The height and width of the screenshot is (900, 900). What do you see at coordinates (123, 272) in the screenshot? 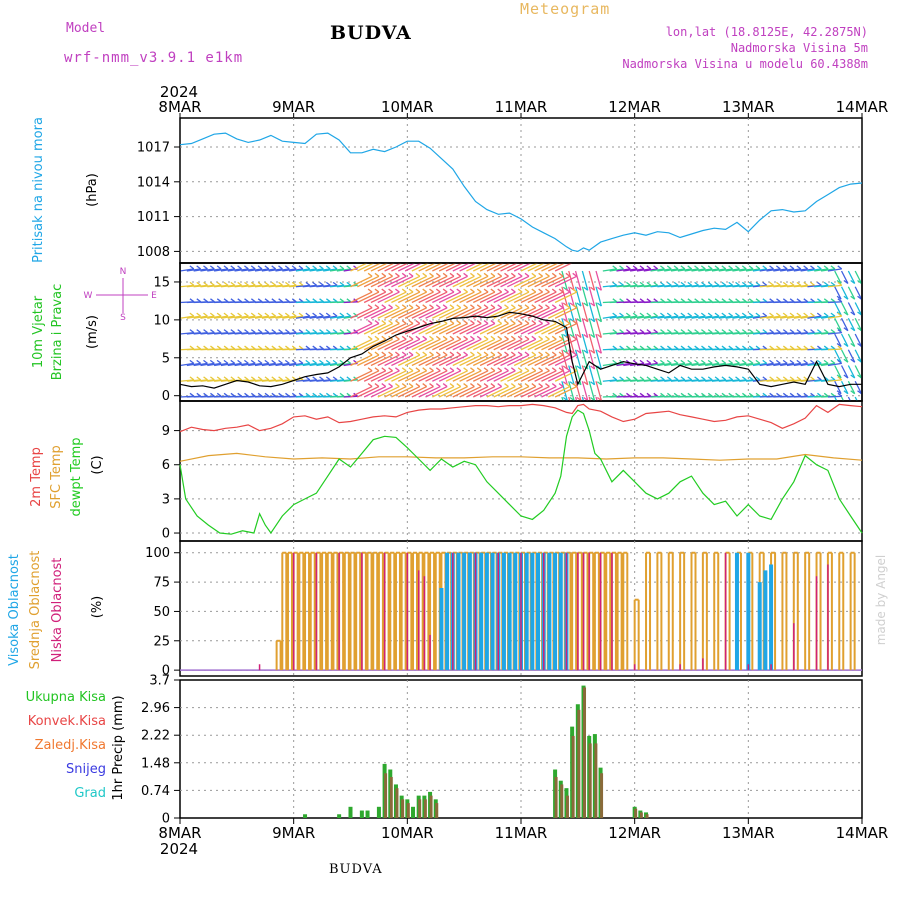
I see `dir-n: N` at bounding box center [123, 272].